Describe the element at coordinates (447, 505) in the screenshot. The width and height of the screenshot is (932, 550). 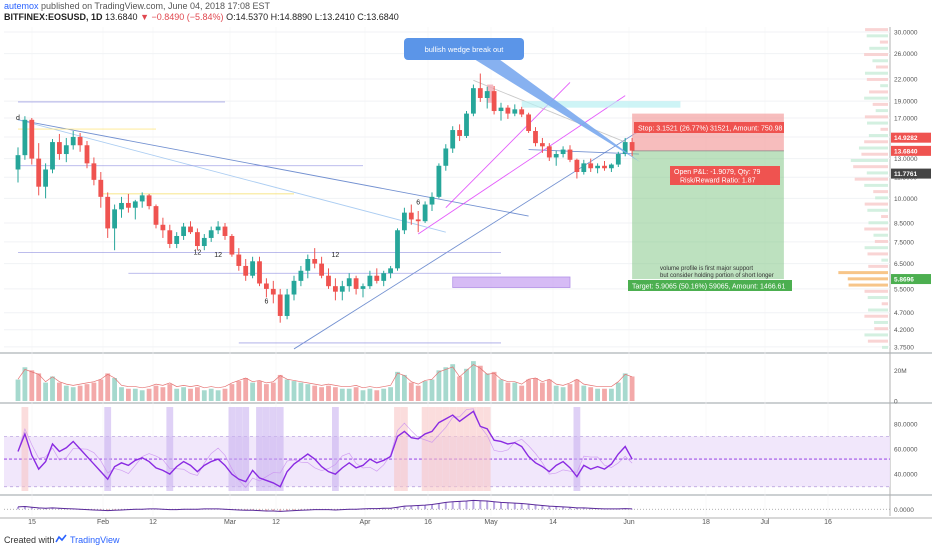
I see `oscillator-pane` at that location.